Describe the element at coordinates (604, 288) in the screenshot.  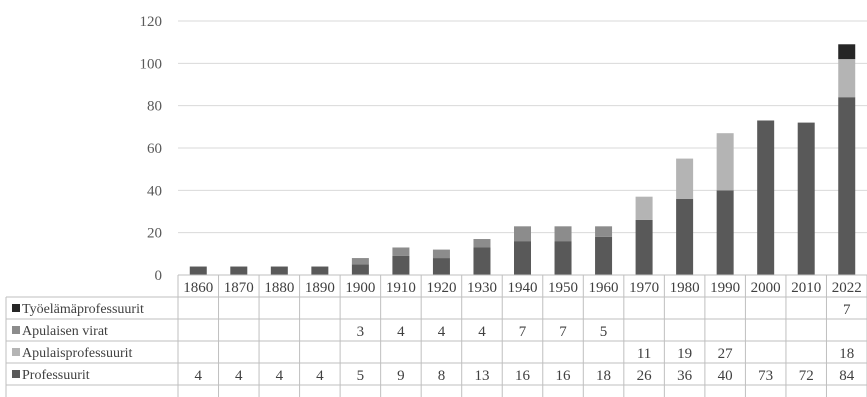
I see `category-label-1960: 1960` at that location.